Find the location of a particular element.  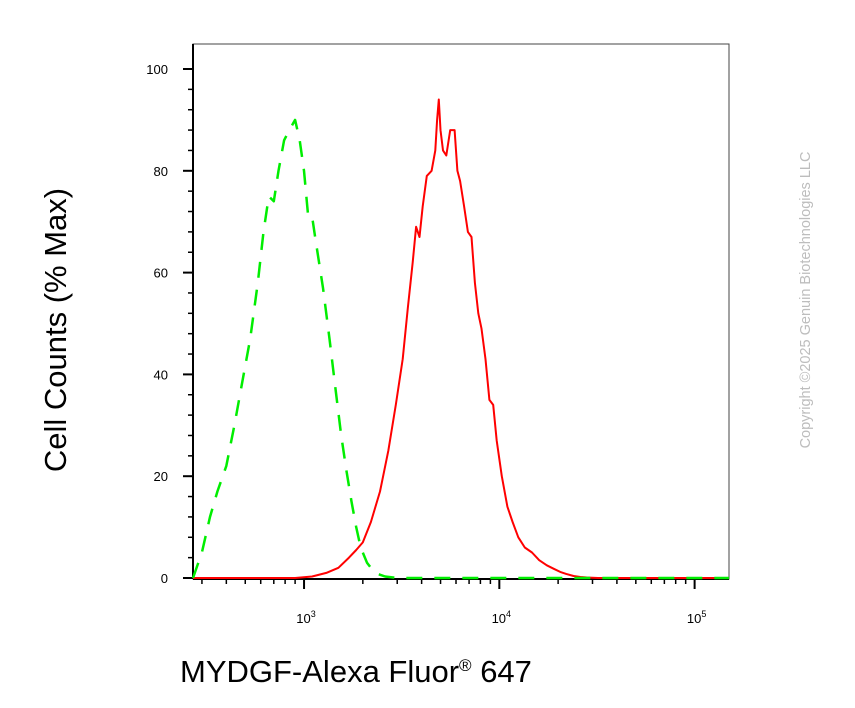

y-tick-label: 0 is located at coordinates (164, 578).